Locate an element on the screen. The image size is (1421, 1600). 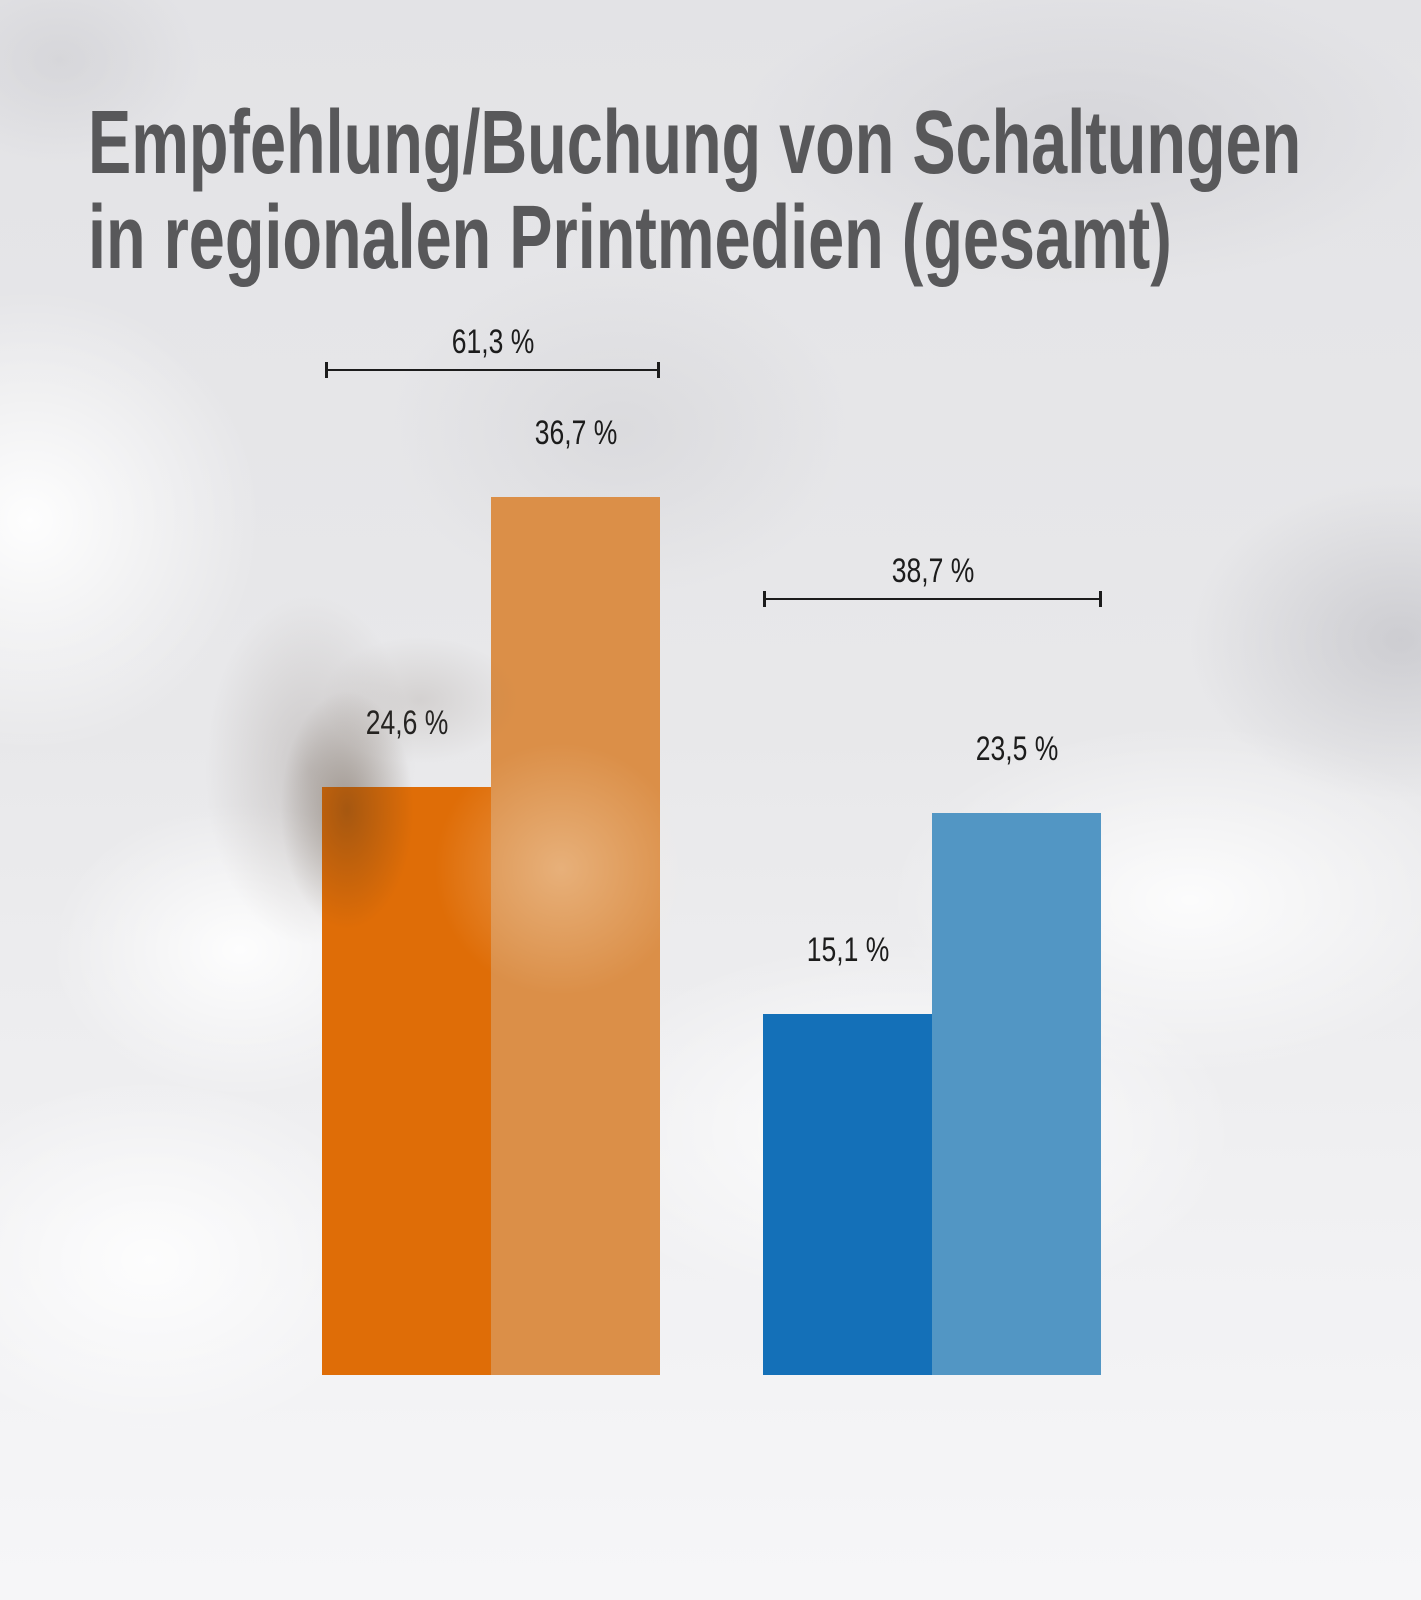
bar-value-label: 36,7 % is located at coordinates (575, 433).